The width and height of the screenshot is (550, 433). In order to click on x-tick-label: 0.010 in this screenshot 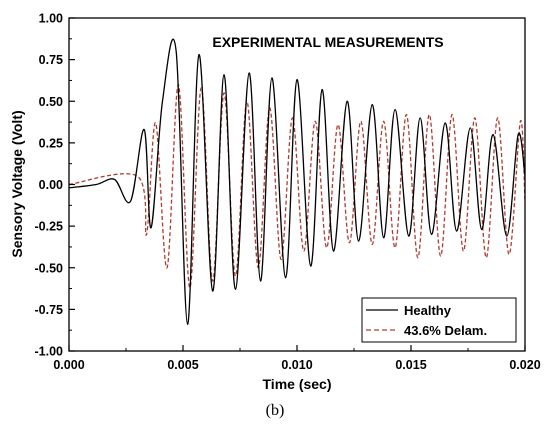, I will do `click(296, 365)`.